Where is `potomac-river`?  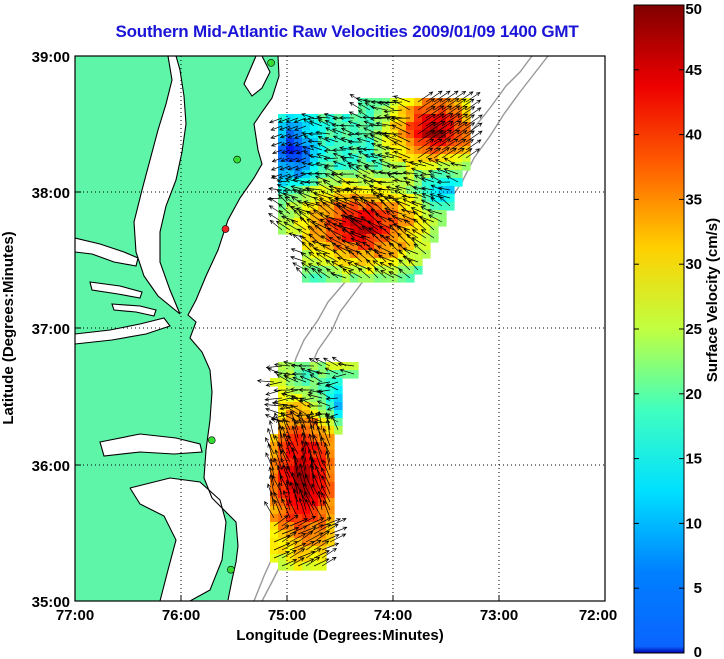 potomac-river is located at coordinates (106, 252).